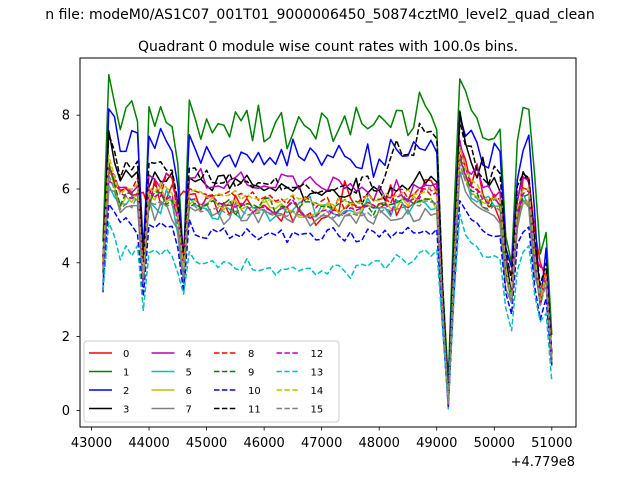  What do you see at coordinates (189, 354) in the screenshot?
I see `legend-label-4: 4` at bounding box center [189, 354].